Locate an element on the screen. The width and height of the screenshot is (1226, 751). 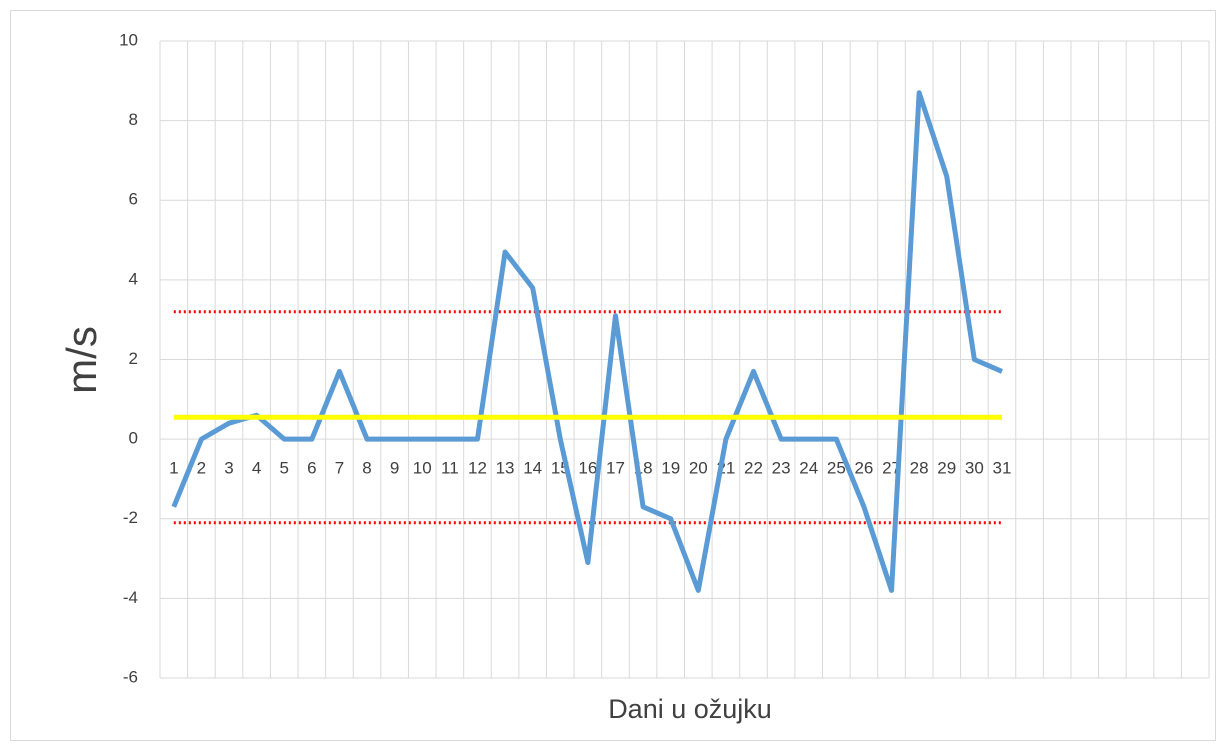
x-tick-label: 25 is located at coordinates (836, 468).